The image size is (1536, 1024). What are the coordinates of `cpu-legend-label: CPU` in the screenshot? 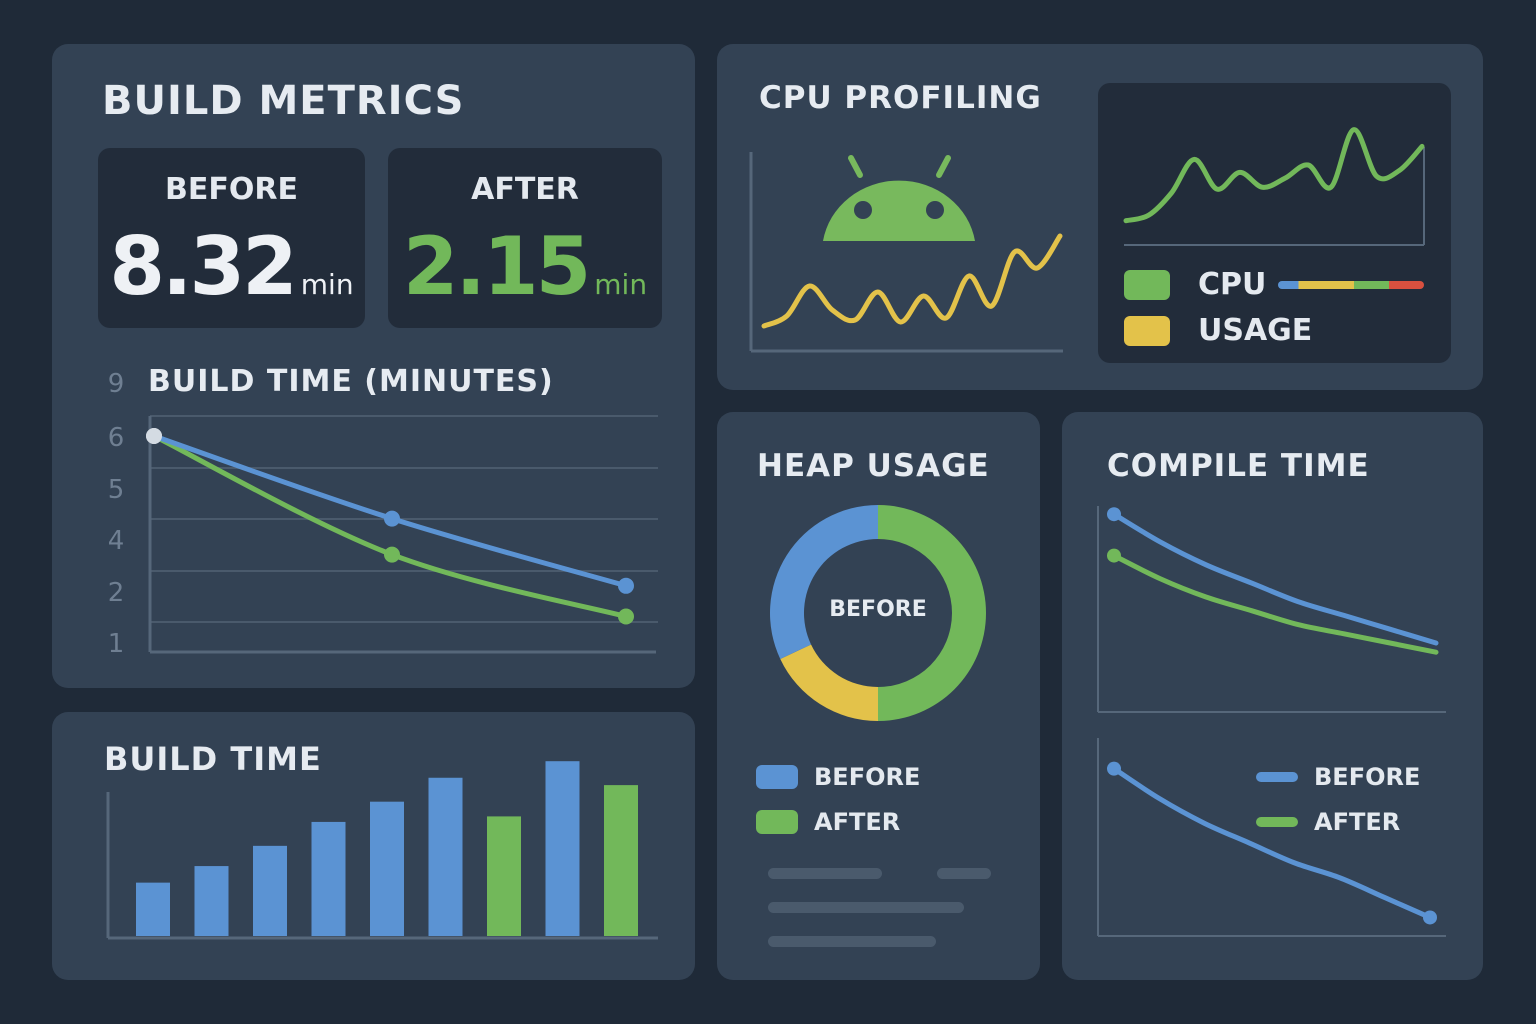 It's located at (1232, 284).